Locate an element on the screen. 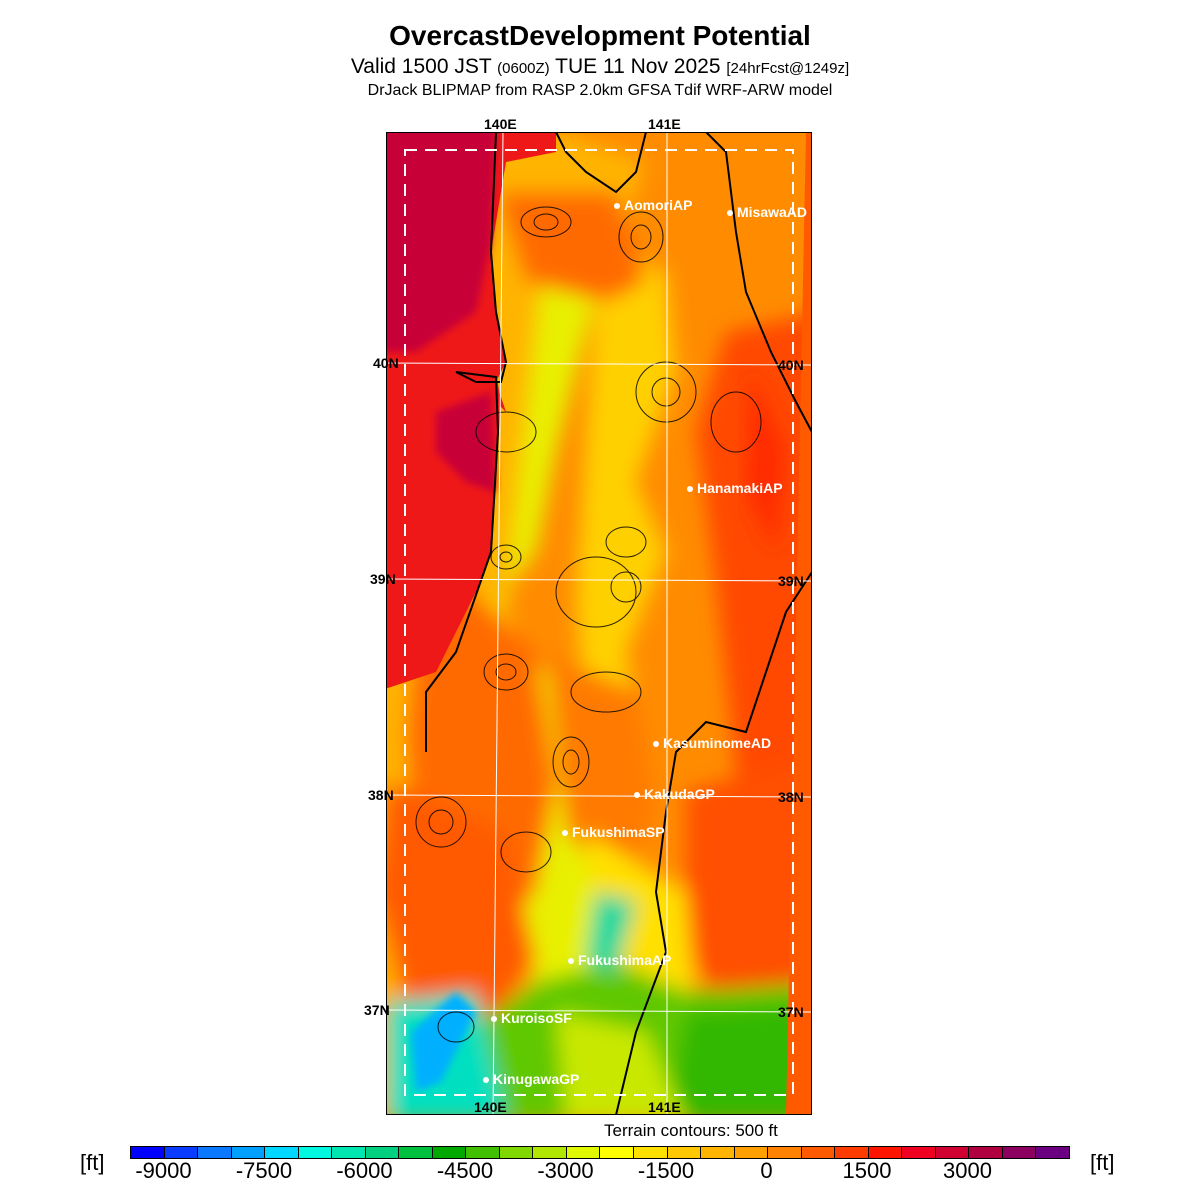 This screenshot has height=1200, width=1200. lon-label-bottom: 141E is located at coordinates (664, 1107).